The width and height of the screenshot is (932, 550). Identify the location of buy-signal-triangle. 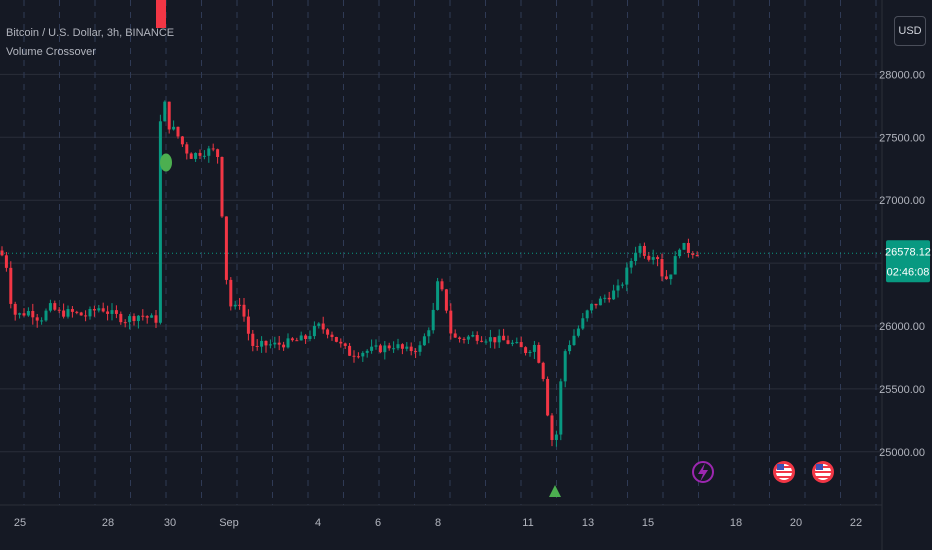
(555, 491).